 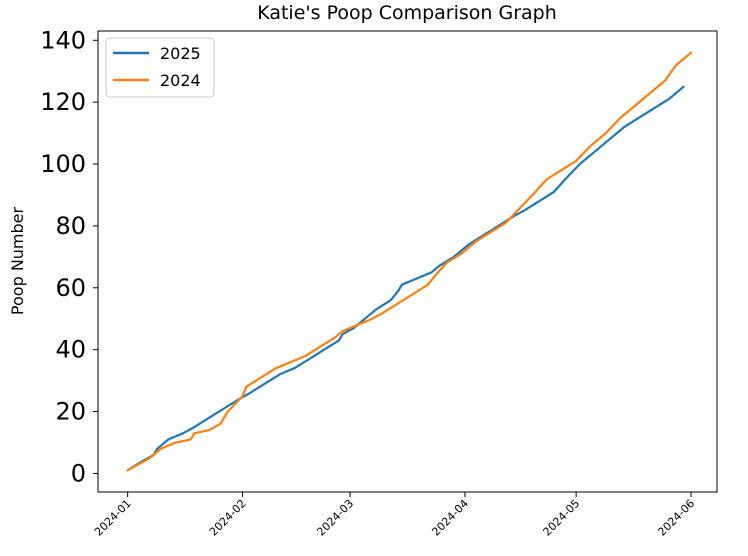 What do you see at coordinates (228, 518) in the screenshot?
I see `x-tick-label: 2024-02` at bounding box center [228, 518].